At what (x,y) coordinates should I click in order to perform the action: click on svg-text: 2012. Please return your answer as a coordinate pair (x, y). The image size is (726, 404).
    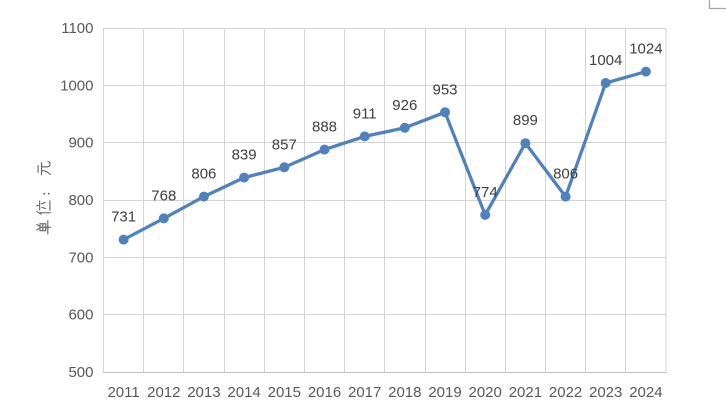
    Looking at the image, I should click on (163, 392).